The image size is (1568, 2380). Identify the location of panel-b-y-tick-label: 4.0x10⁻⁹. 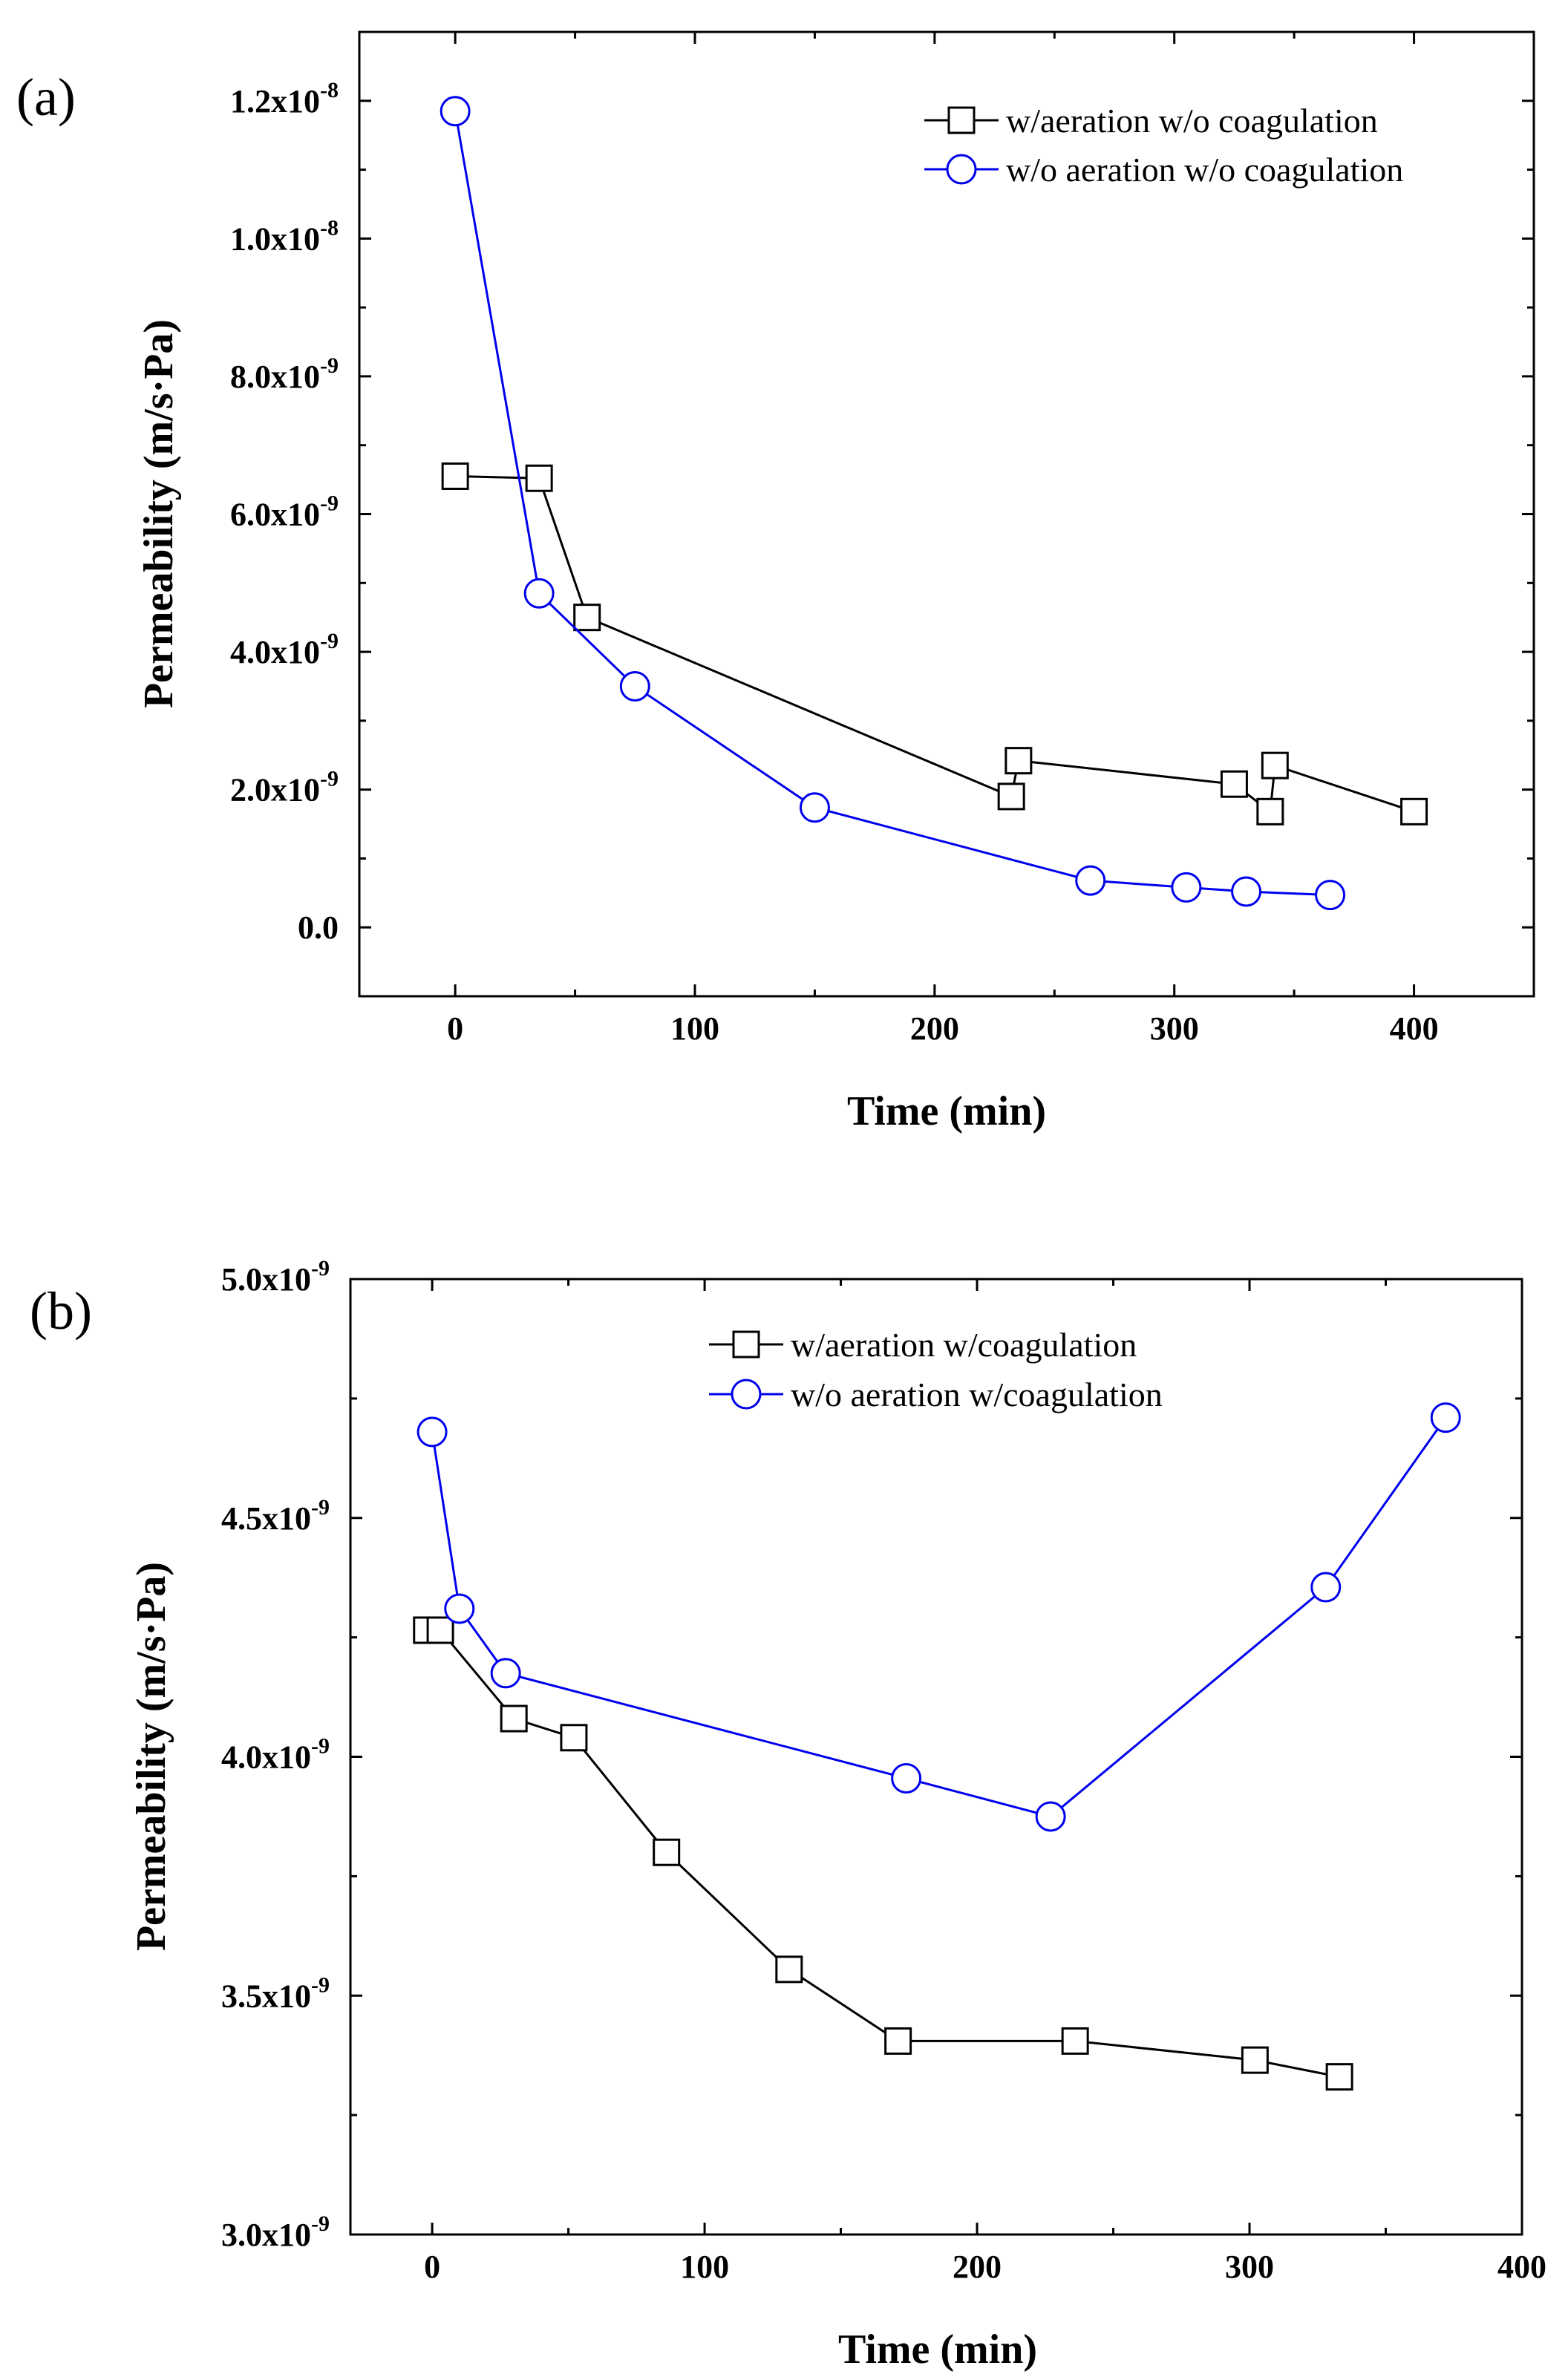
(275, 1755).